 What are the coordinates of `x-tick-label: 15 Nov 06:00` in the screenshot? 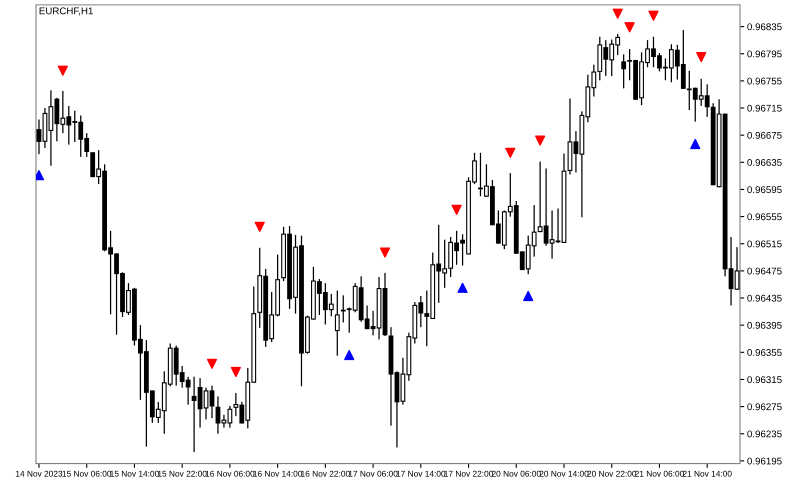 It's located at (87, 473).